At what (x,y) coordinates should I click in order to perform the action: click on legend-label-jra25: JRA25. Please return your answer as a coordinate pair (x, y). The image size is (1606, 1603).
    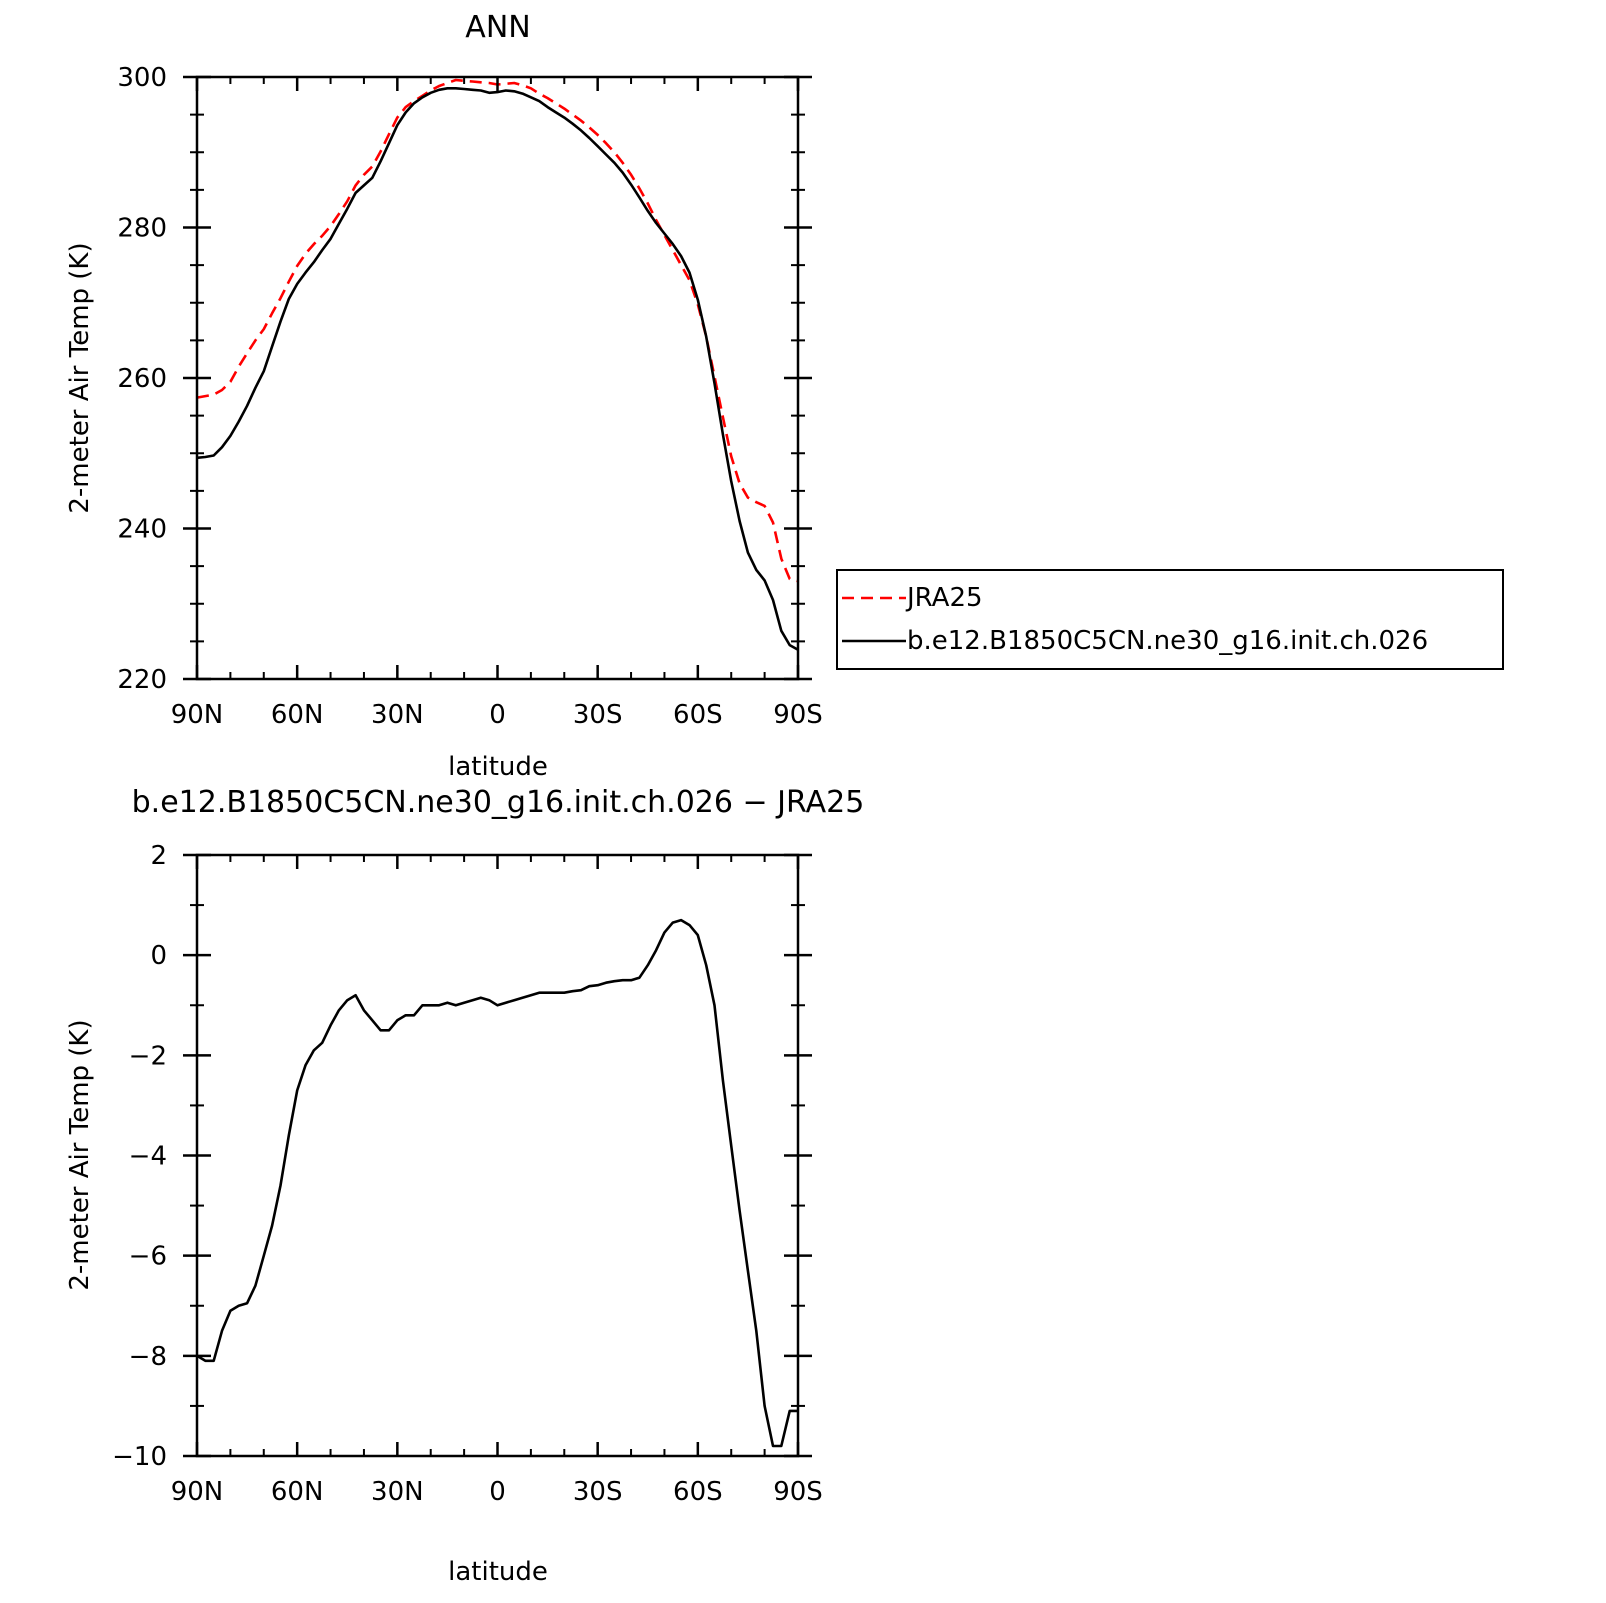
    Looking at the image, I should click on (944, 598).